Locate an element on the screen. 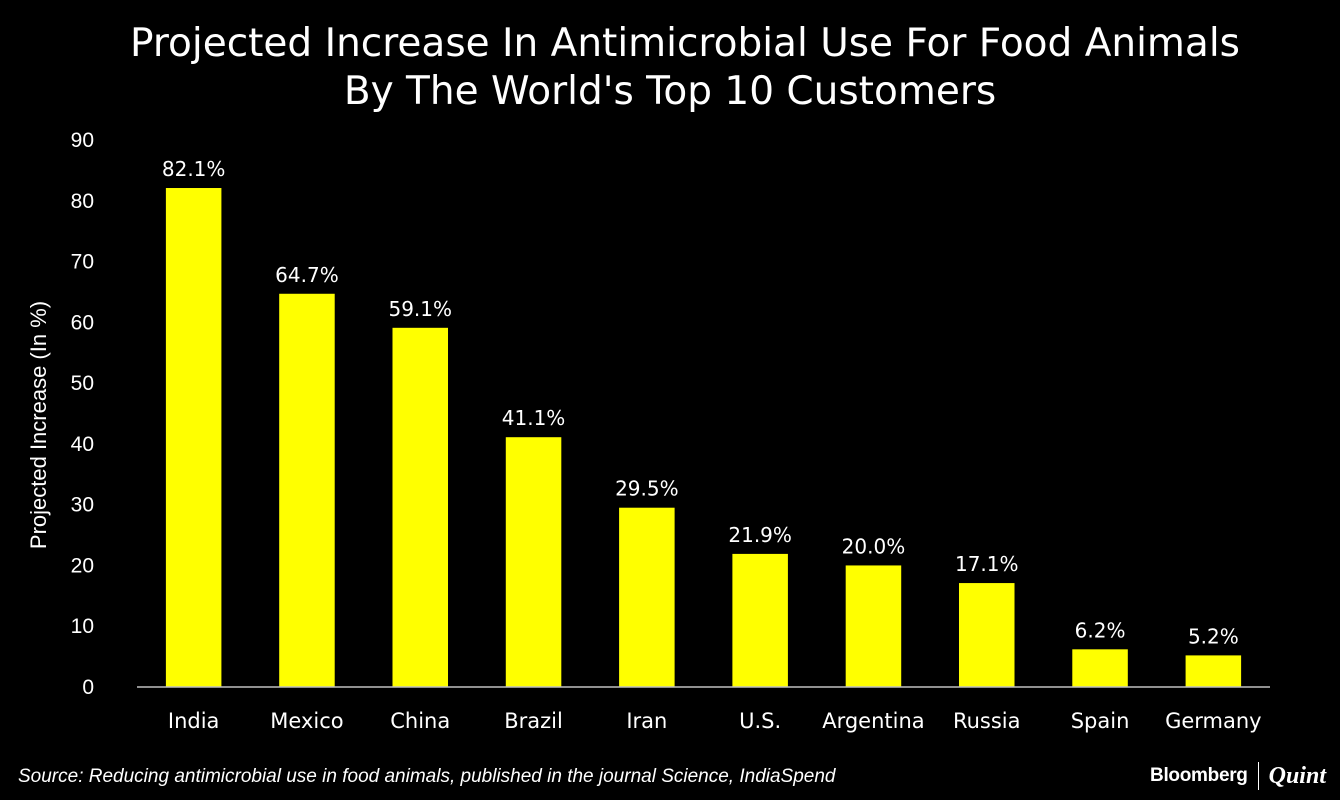  data-label: 64.7% is located at coordinates (307, 275).